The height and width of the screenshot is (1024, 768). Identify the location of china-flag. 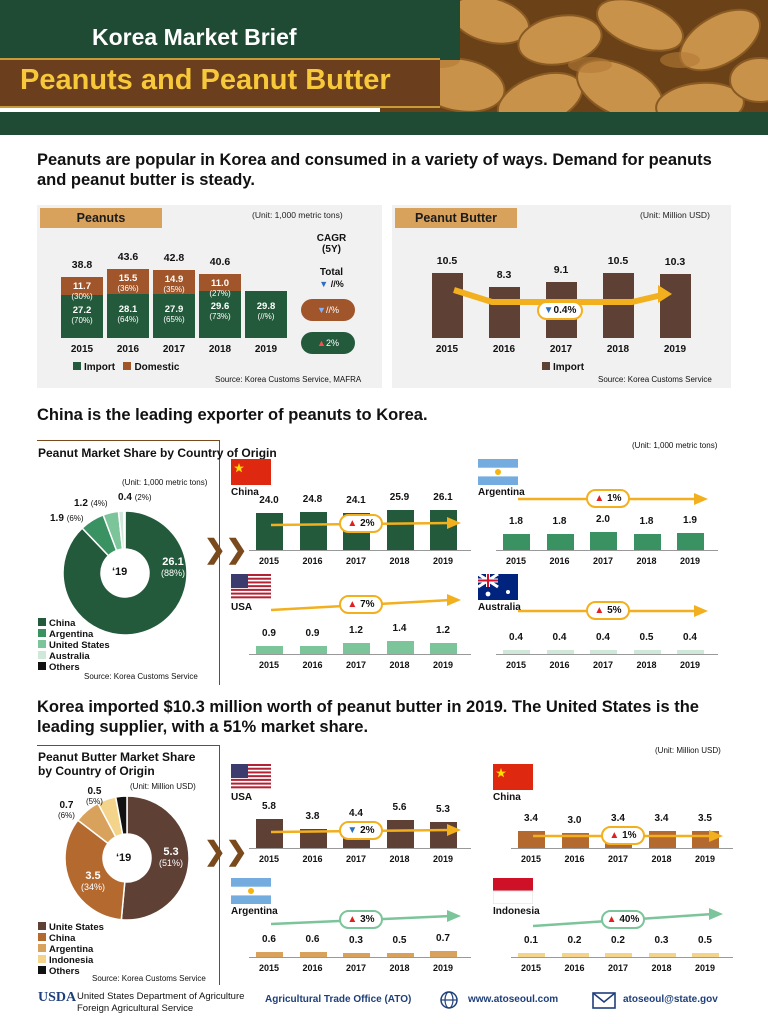
(513, 777).